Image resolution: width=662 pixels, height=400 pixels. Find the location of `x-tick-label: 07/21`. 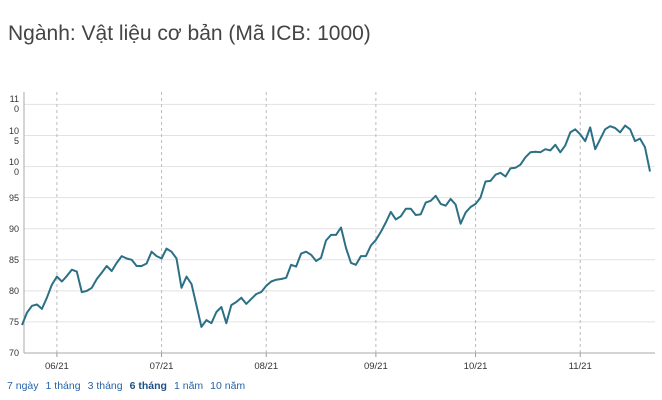

x-tick-label: 07/21 is located at coordinates (162, 366).